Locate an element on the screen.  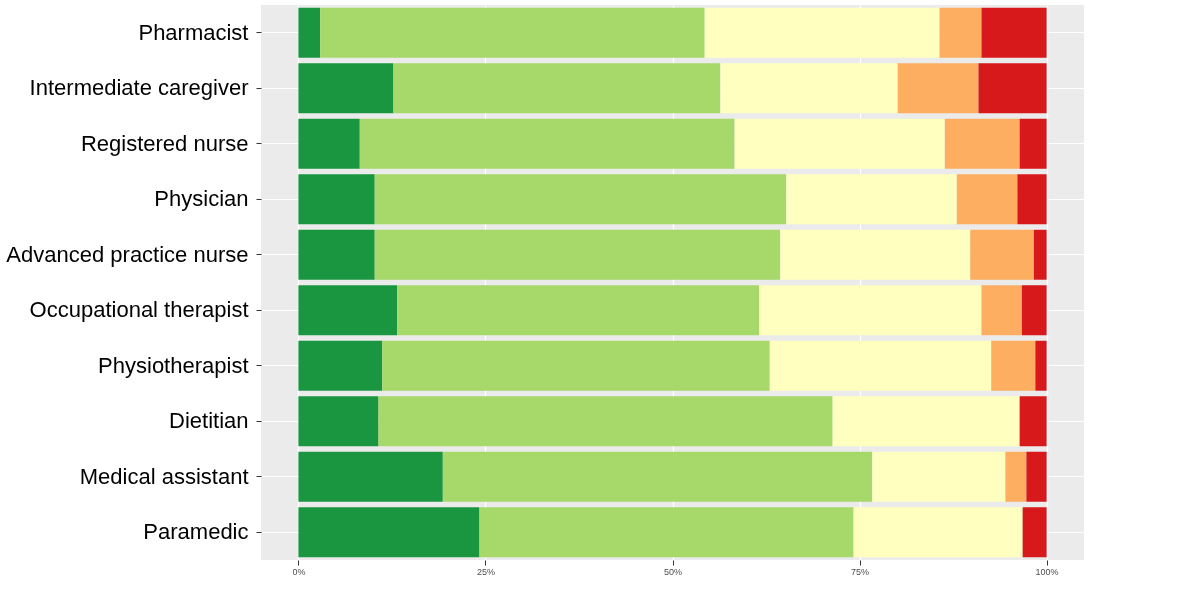
y-tick-label: Pharmacist is located at coordinates (193, 32).